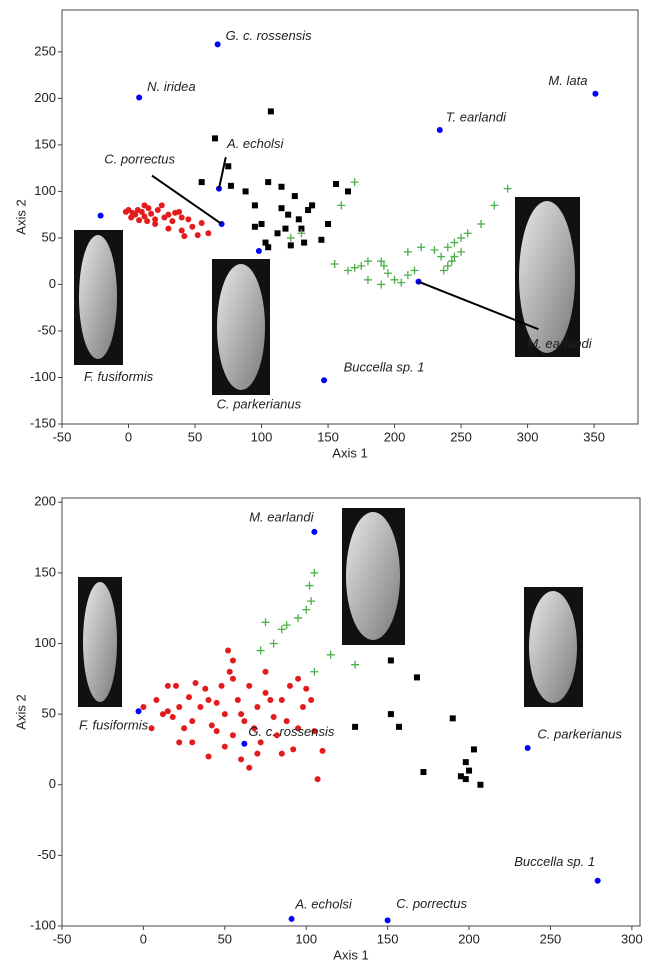 This screenshot has height=966, width=661. What do you see at coordinates (20, 216) in the screenshot?
I see `y-axis-label: Axis 2` at bounding box center [20, 216].